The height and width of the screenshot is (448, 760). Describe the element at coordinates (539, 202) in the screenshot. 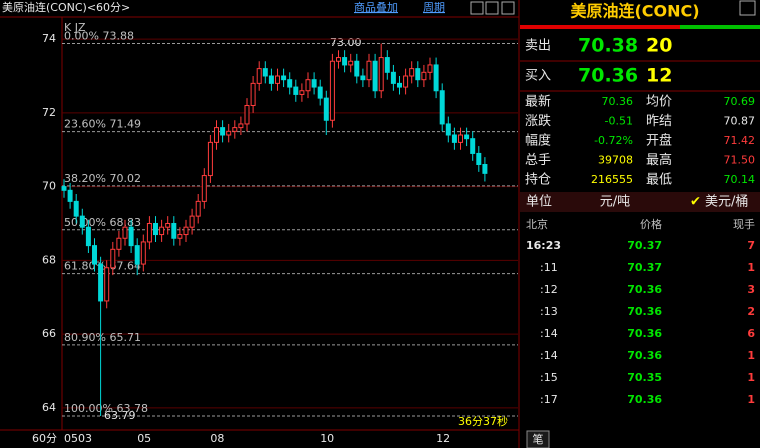

I see `unit-label: 单位` at that location.